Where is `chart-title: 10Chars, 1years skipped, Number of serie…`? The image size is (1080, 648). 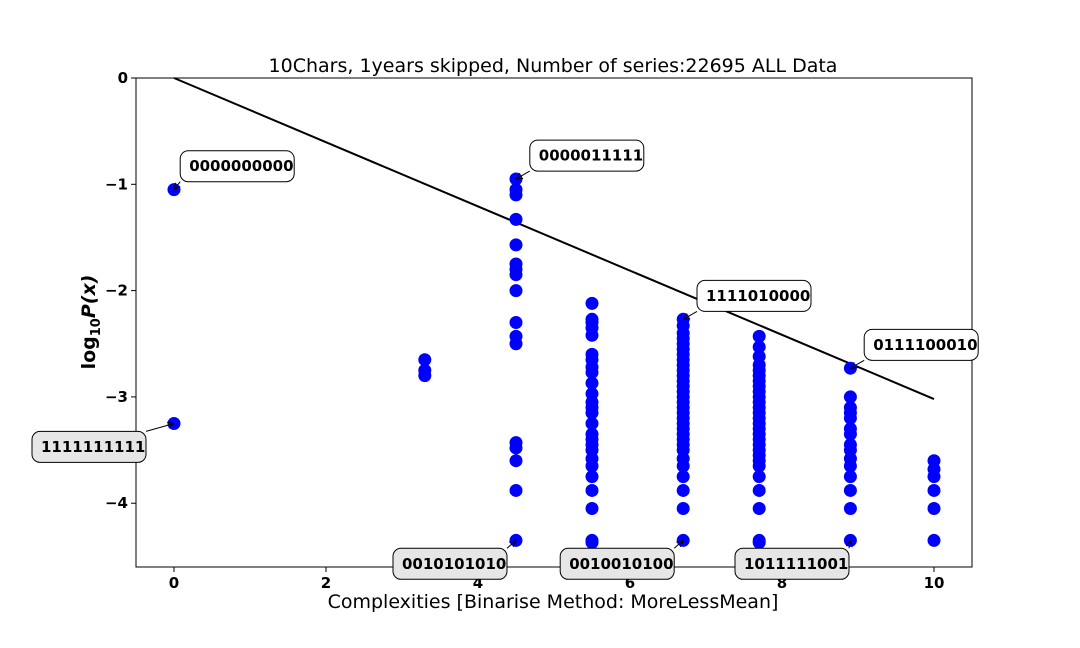 chart-title: 10Chars, 1years skipped, Number of serie… is located at coordinates (553, 66).